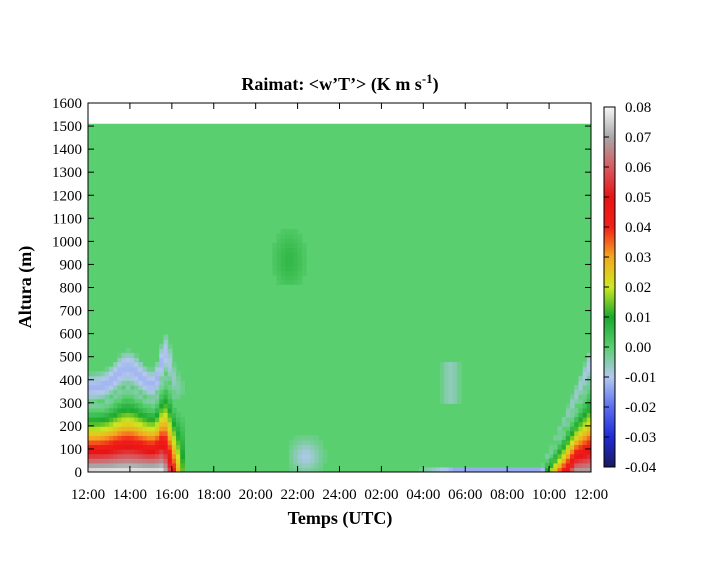 Image resolution: width=705 pixels, height=576 pixels. Describe the element at coordinates (640, 378) in the screenshot. I see `colorbar-tick-label: -0.01` at that location.